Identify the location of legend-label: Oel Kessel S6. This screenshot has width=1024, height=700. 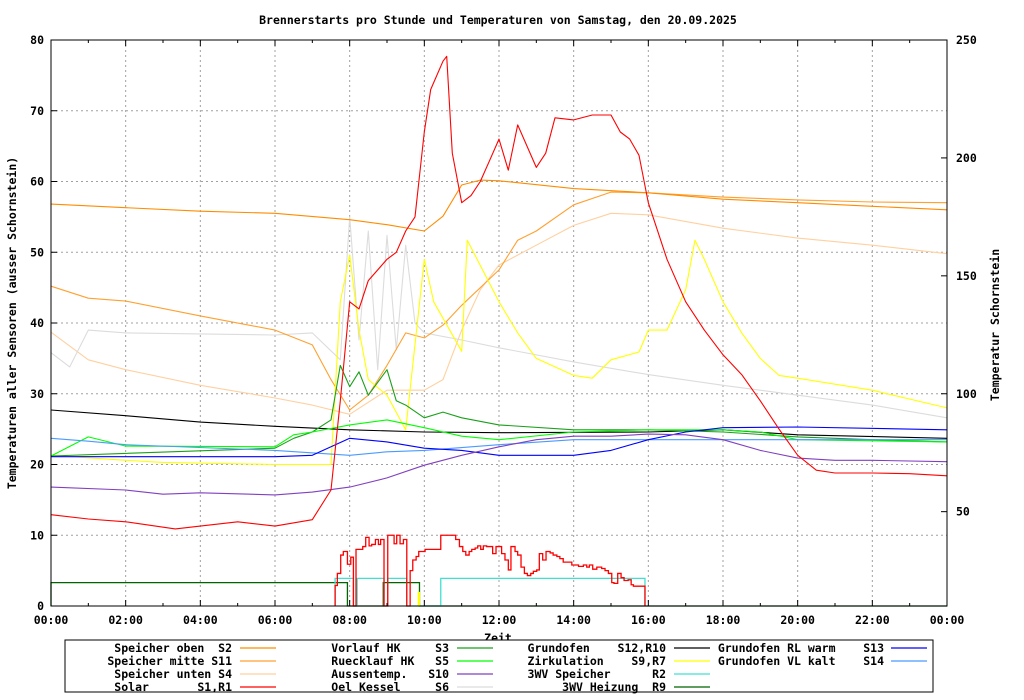
(390, 687).